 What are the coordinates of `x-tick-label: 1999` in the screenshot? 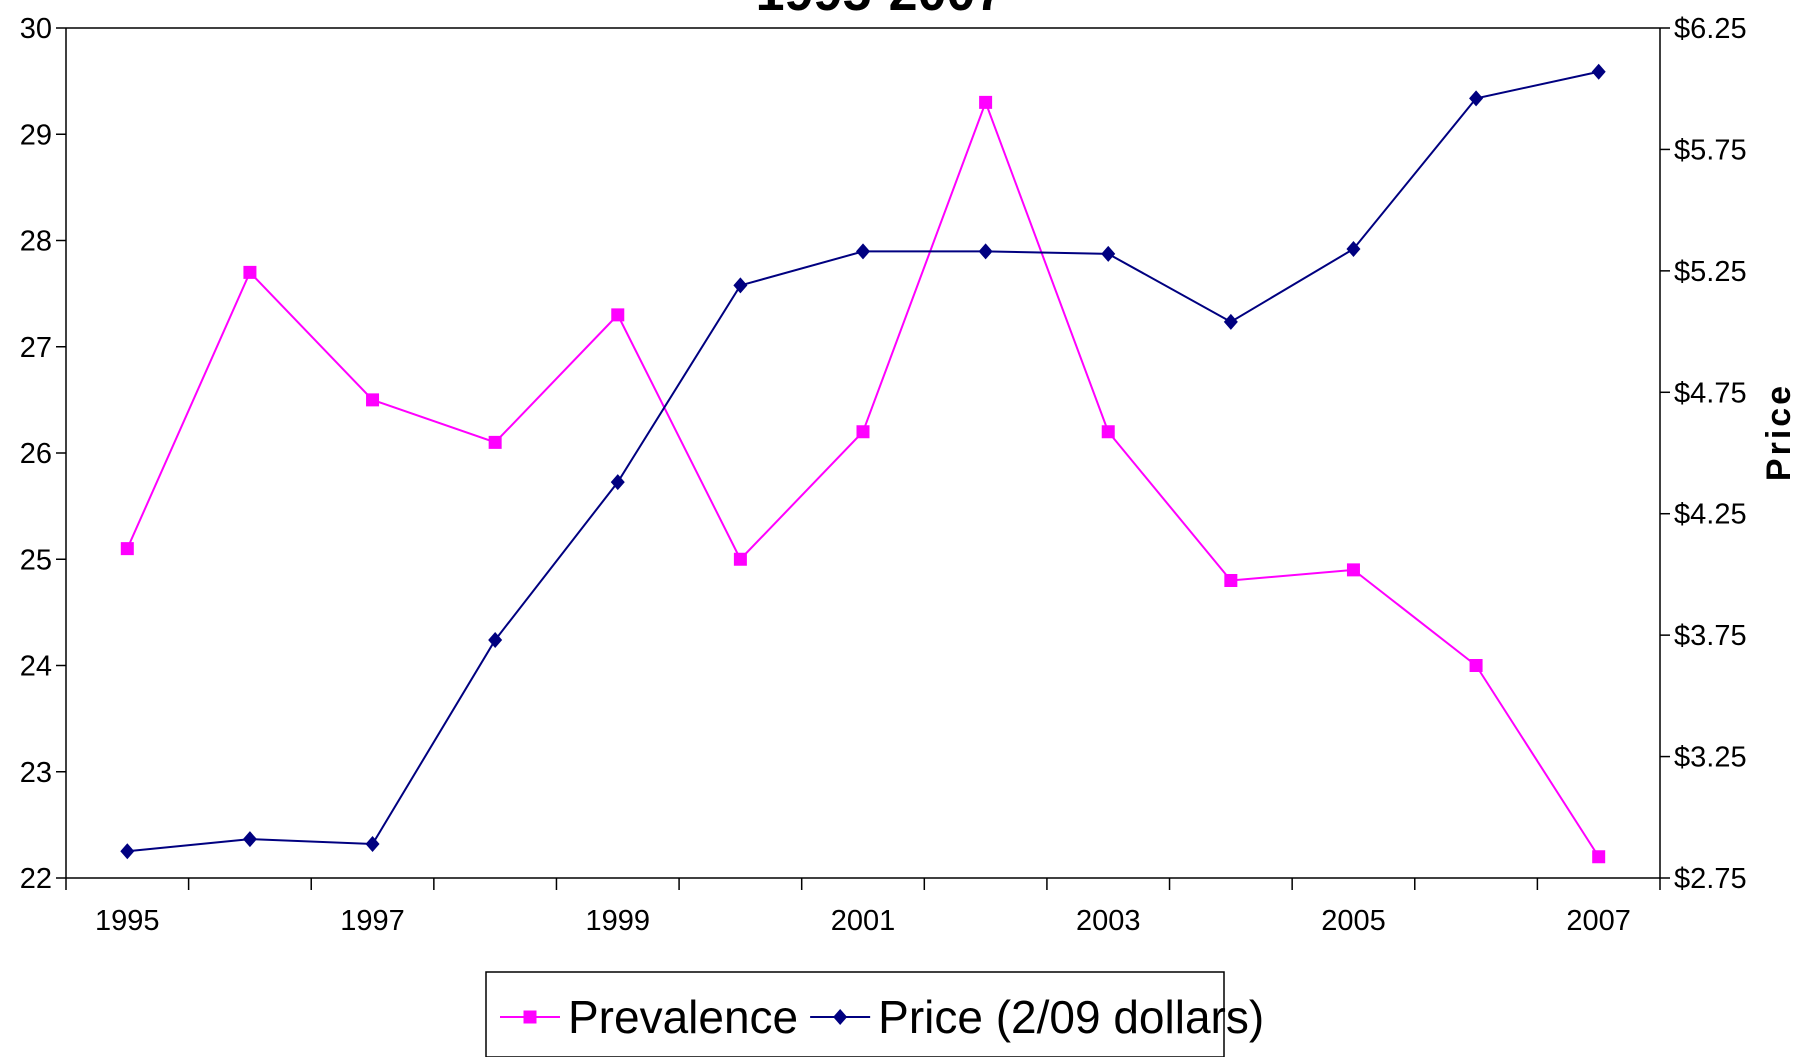 It's located at (618, 921).